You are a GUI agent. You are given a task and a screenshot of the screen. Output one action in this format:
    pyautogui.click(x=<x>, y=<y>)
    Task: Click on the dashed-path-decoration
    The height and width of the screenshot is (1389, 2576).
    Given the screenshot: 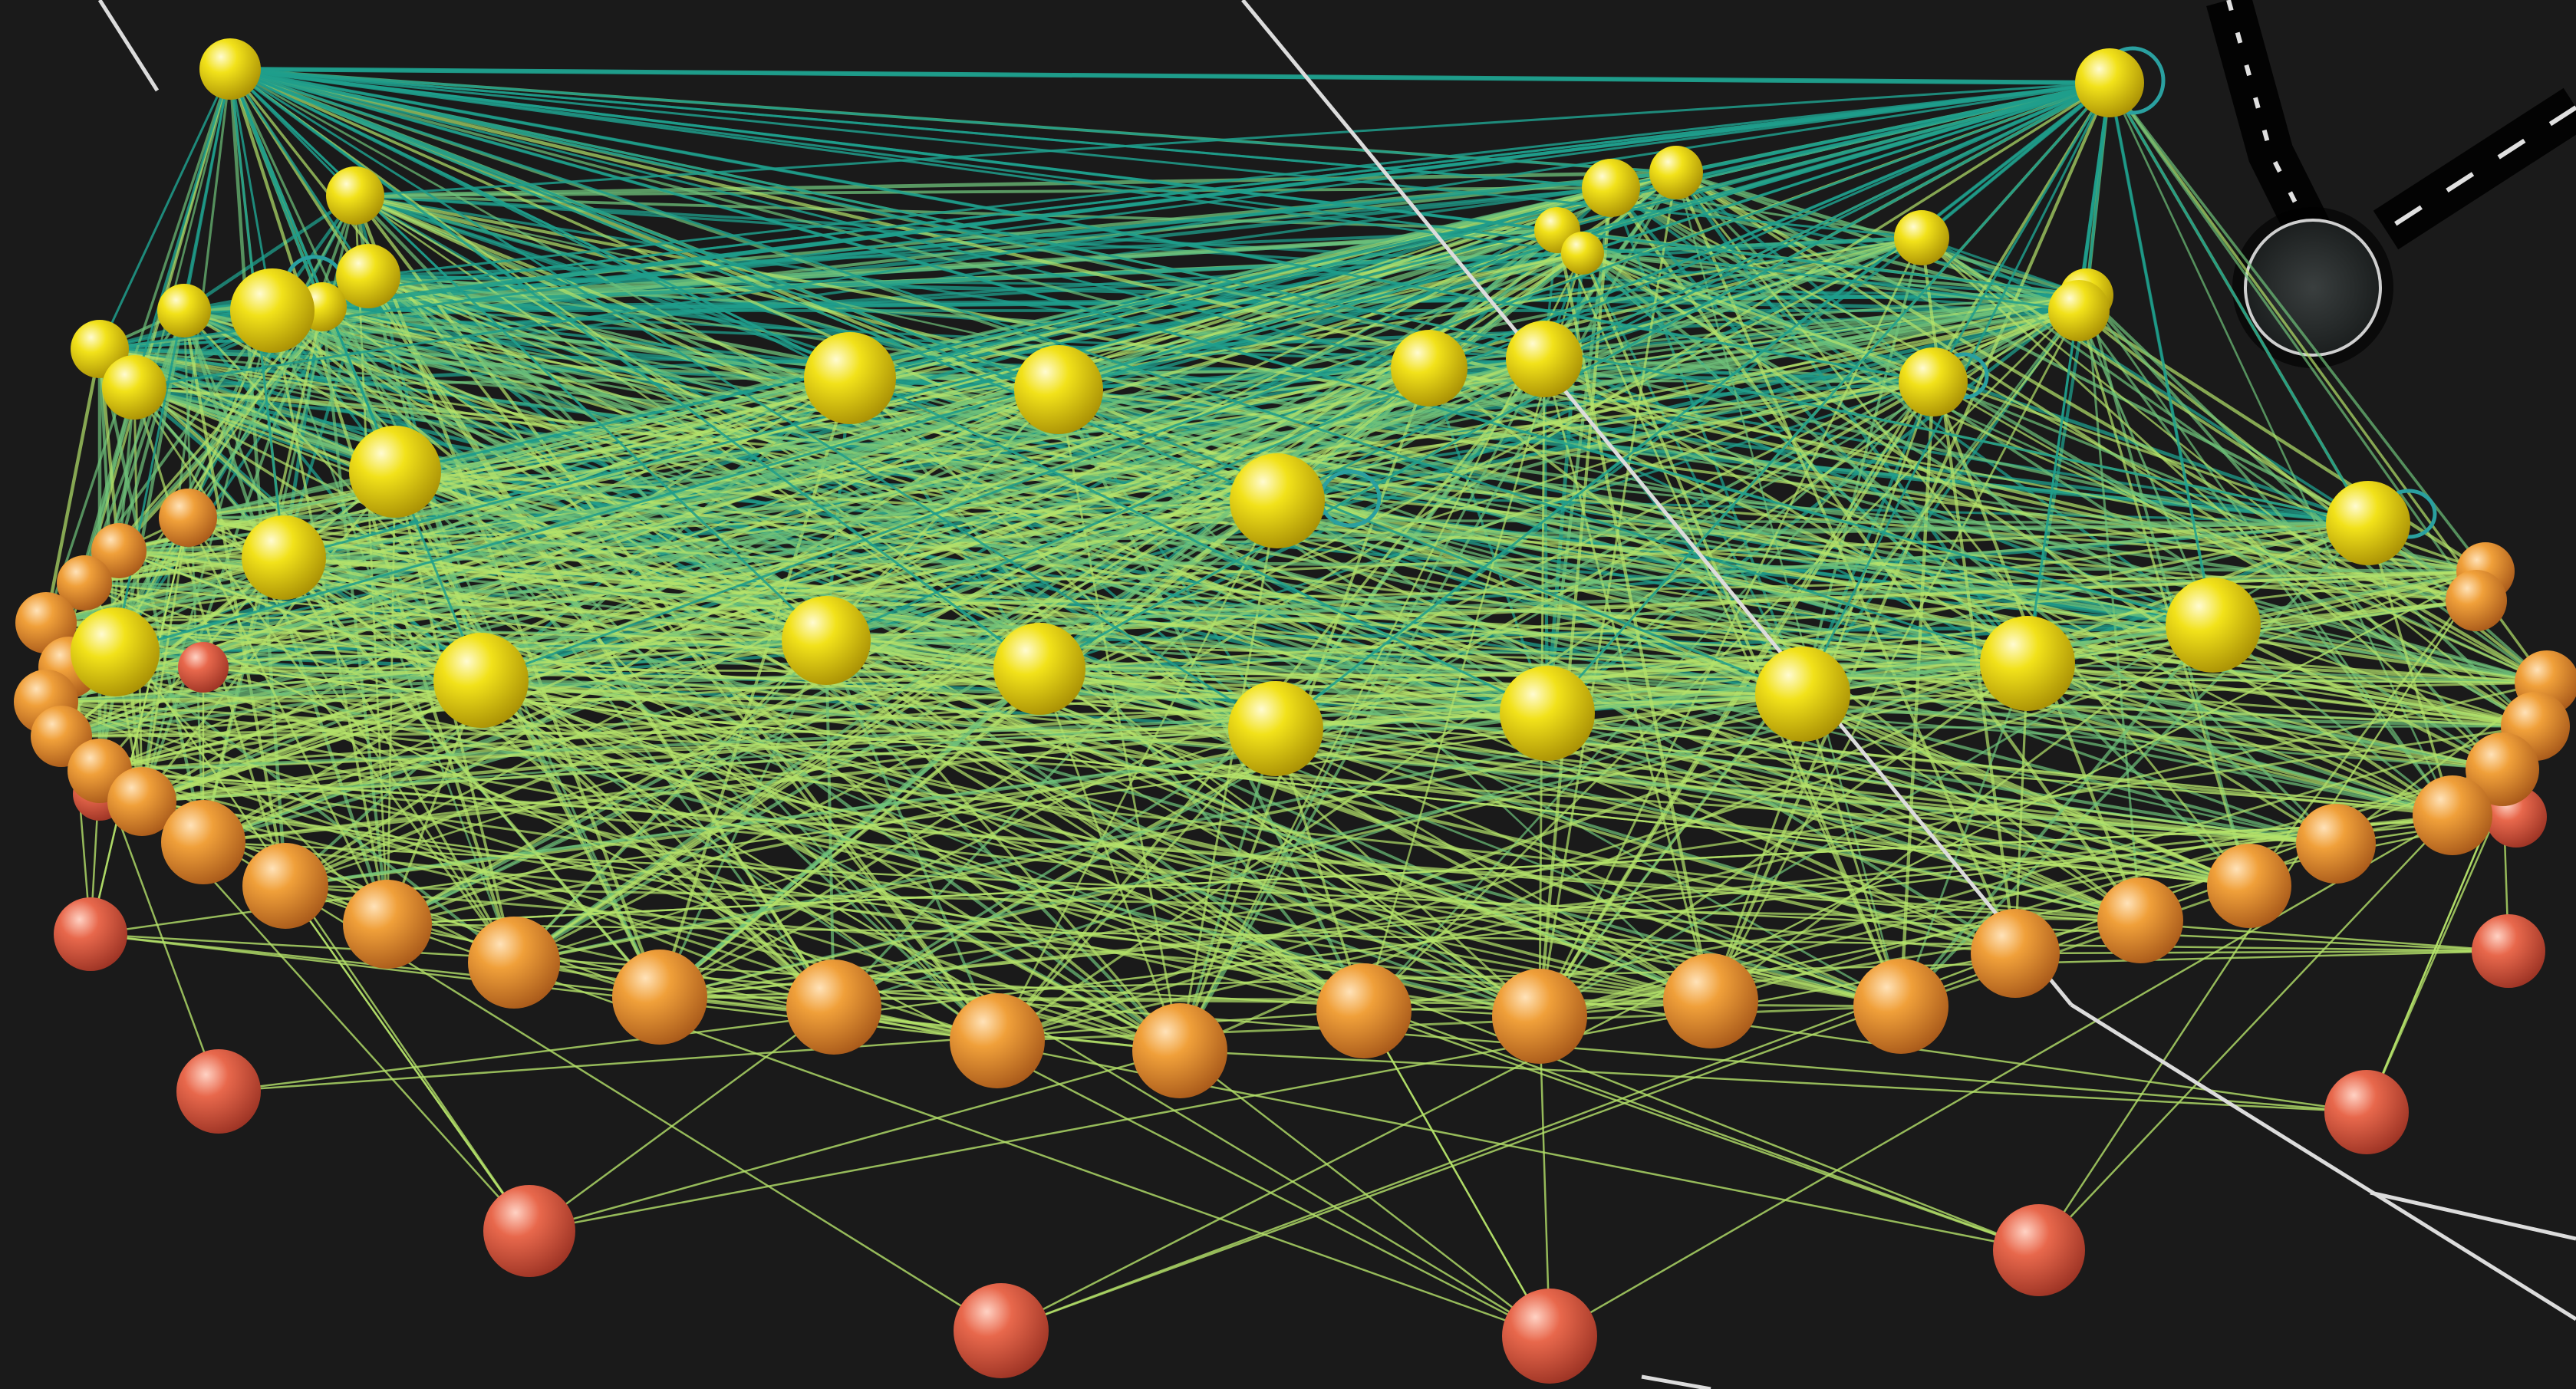 What is the action you would take?
    pyautogui.click(x=2391, y=125)
    